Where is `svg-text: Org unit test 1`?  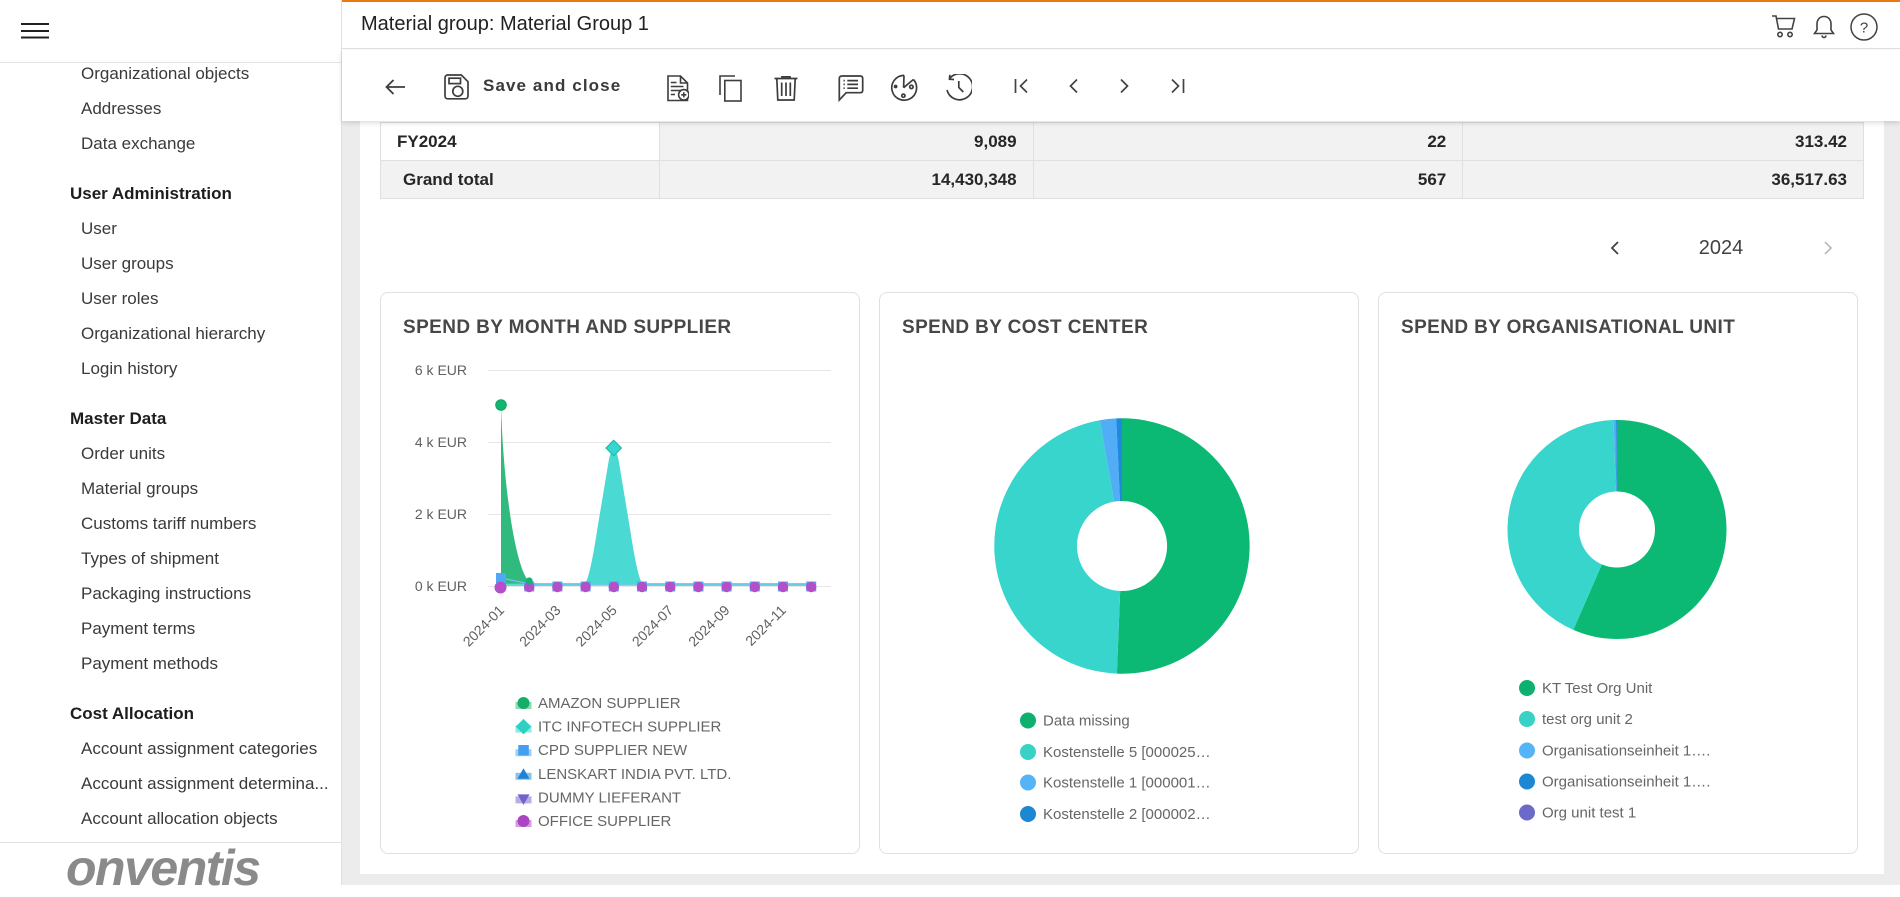 svg-text: Org unit test 1 is located at coordinates (1589, 813).